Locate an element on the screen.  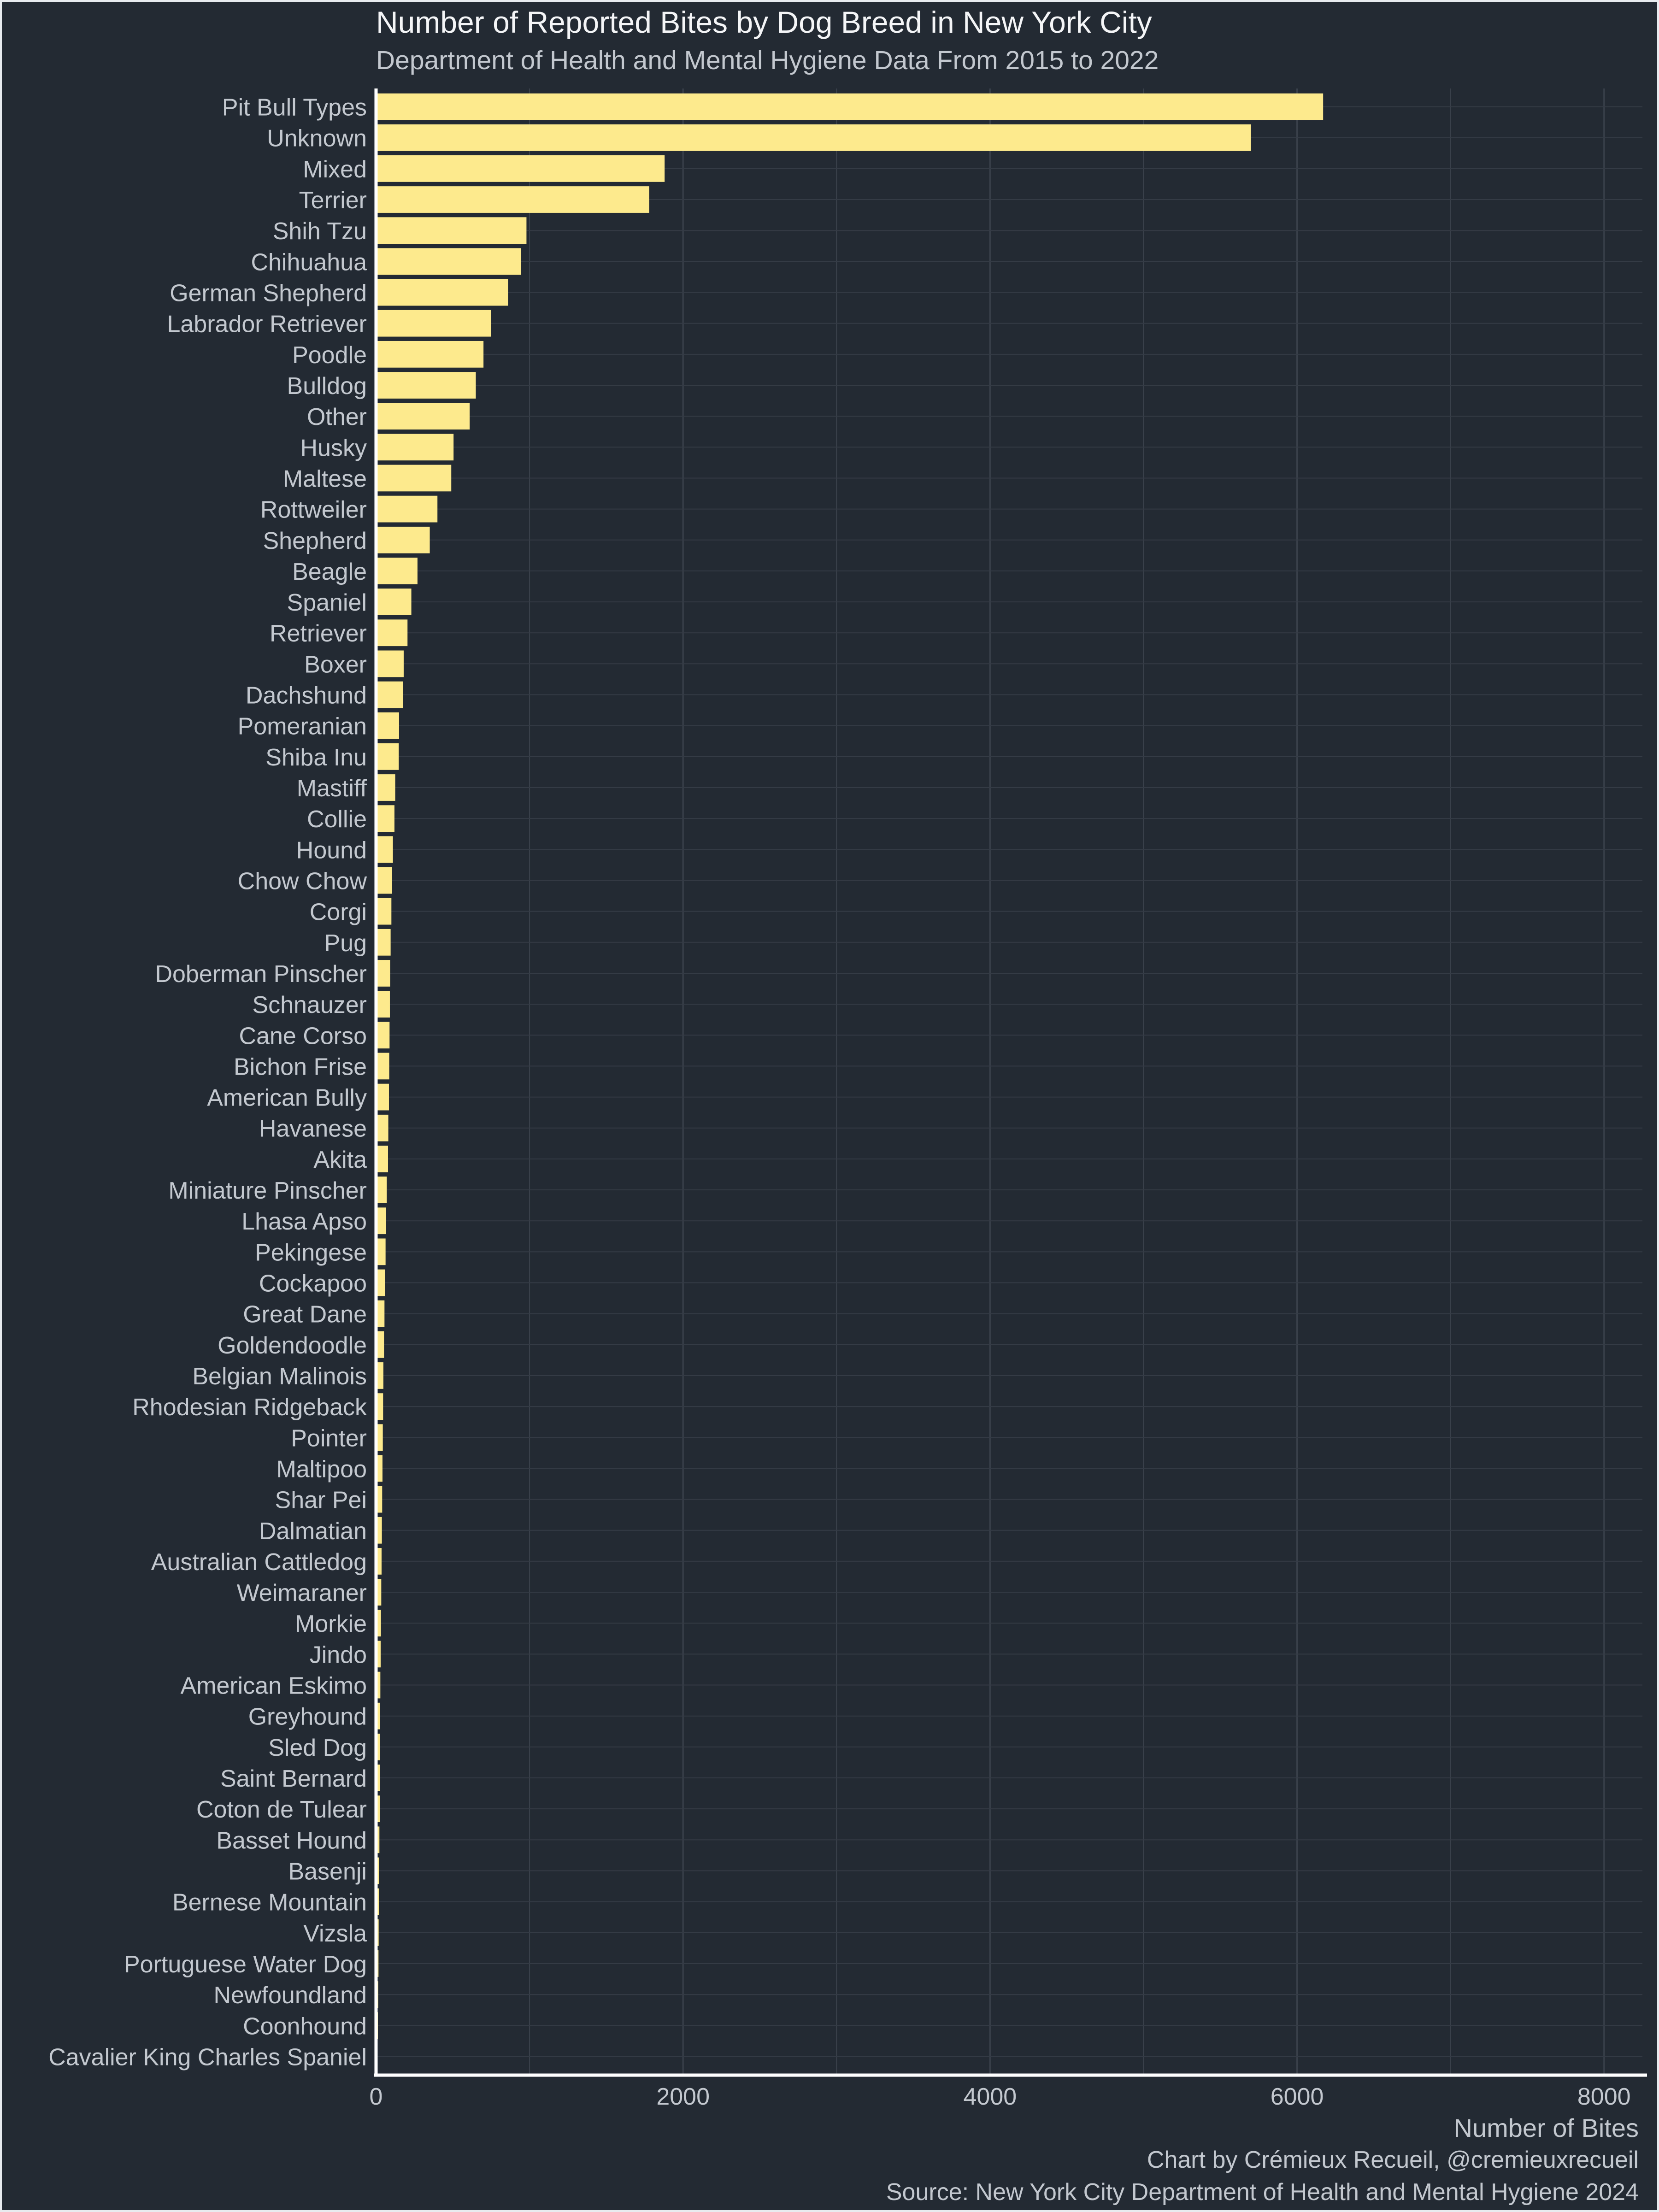
x-axis-tick-labels: 0 2000 4000 6000 8000 is located at coordinates (1000, 2096).